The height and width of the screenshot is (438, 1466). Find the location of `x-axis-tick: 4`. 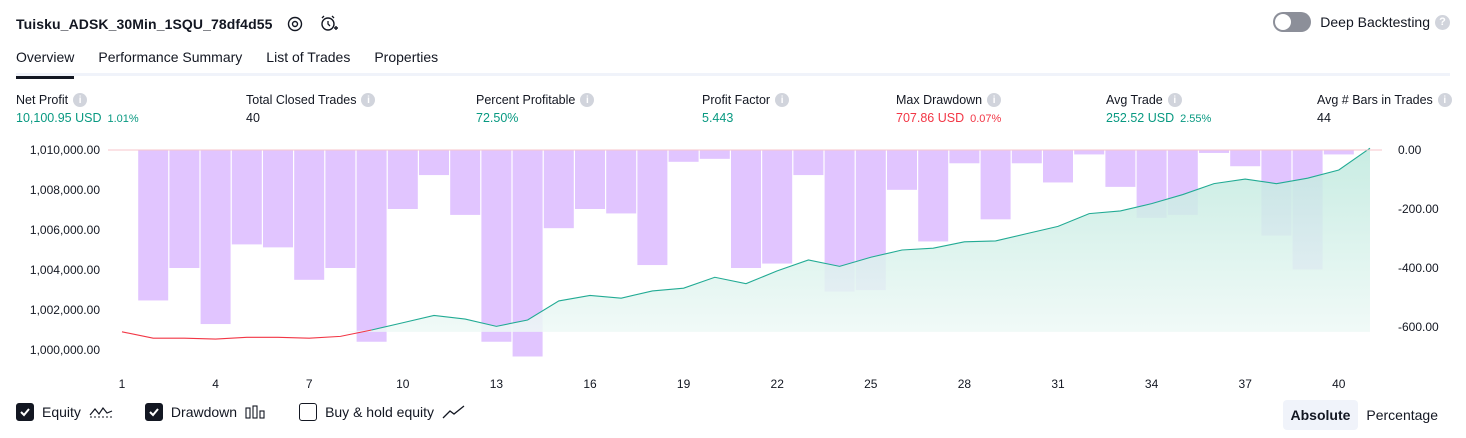

x-axis-tick: 4 is located at coordinates (215, 384).